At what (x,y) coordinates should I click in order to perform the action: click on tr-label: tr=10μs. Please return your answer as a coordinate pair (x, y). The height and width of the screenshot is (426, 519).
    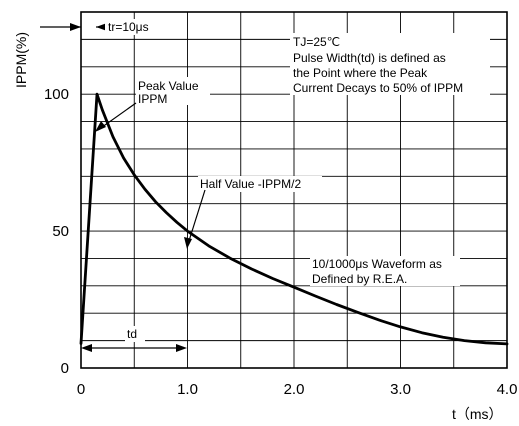
    Looking at the image, I should click on (128, 27).